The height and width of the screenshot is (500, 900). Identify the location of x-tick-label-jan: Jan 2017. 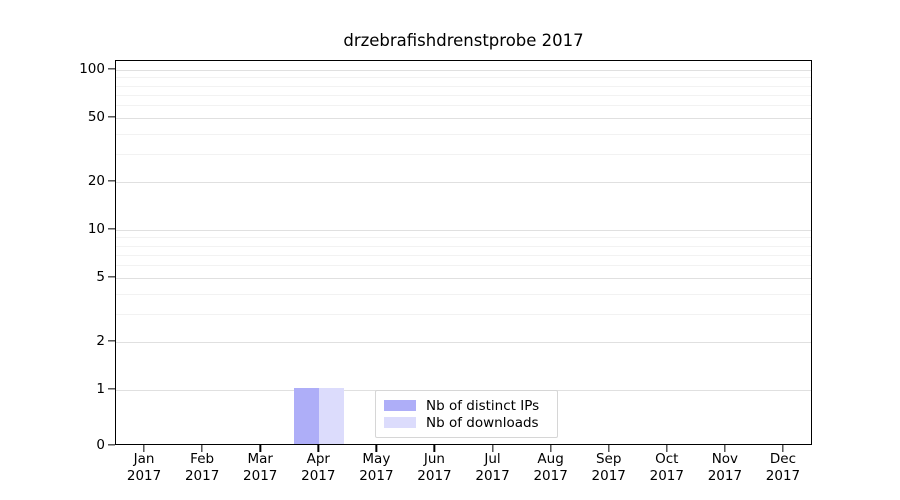
(144, 468).